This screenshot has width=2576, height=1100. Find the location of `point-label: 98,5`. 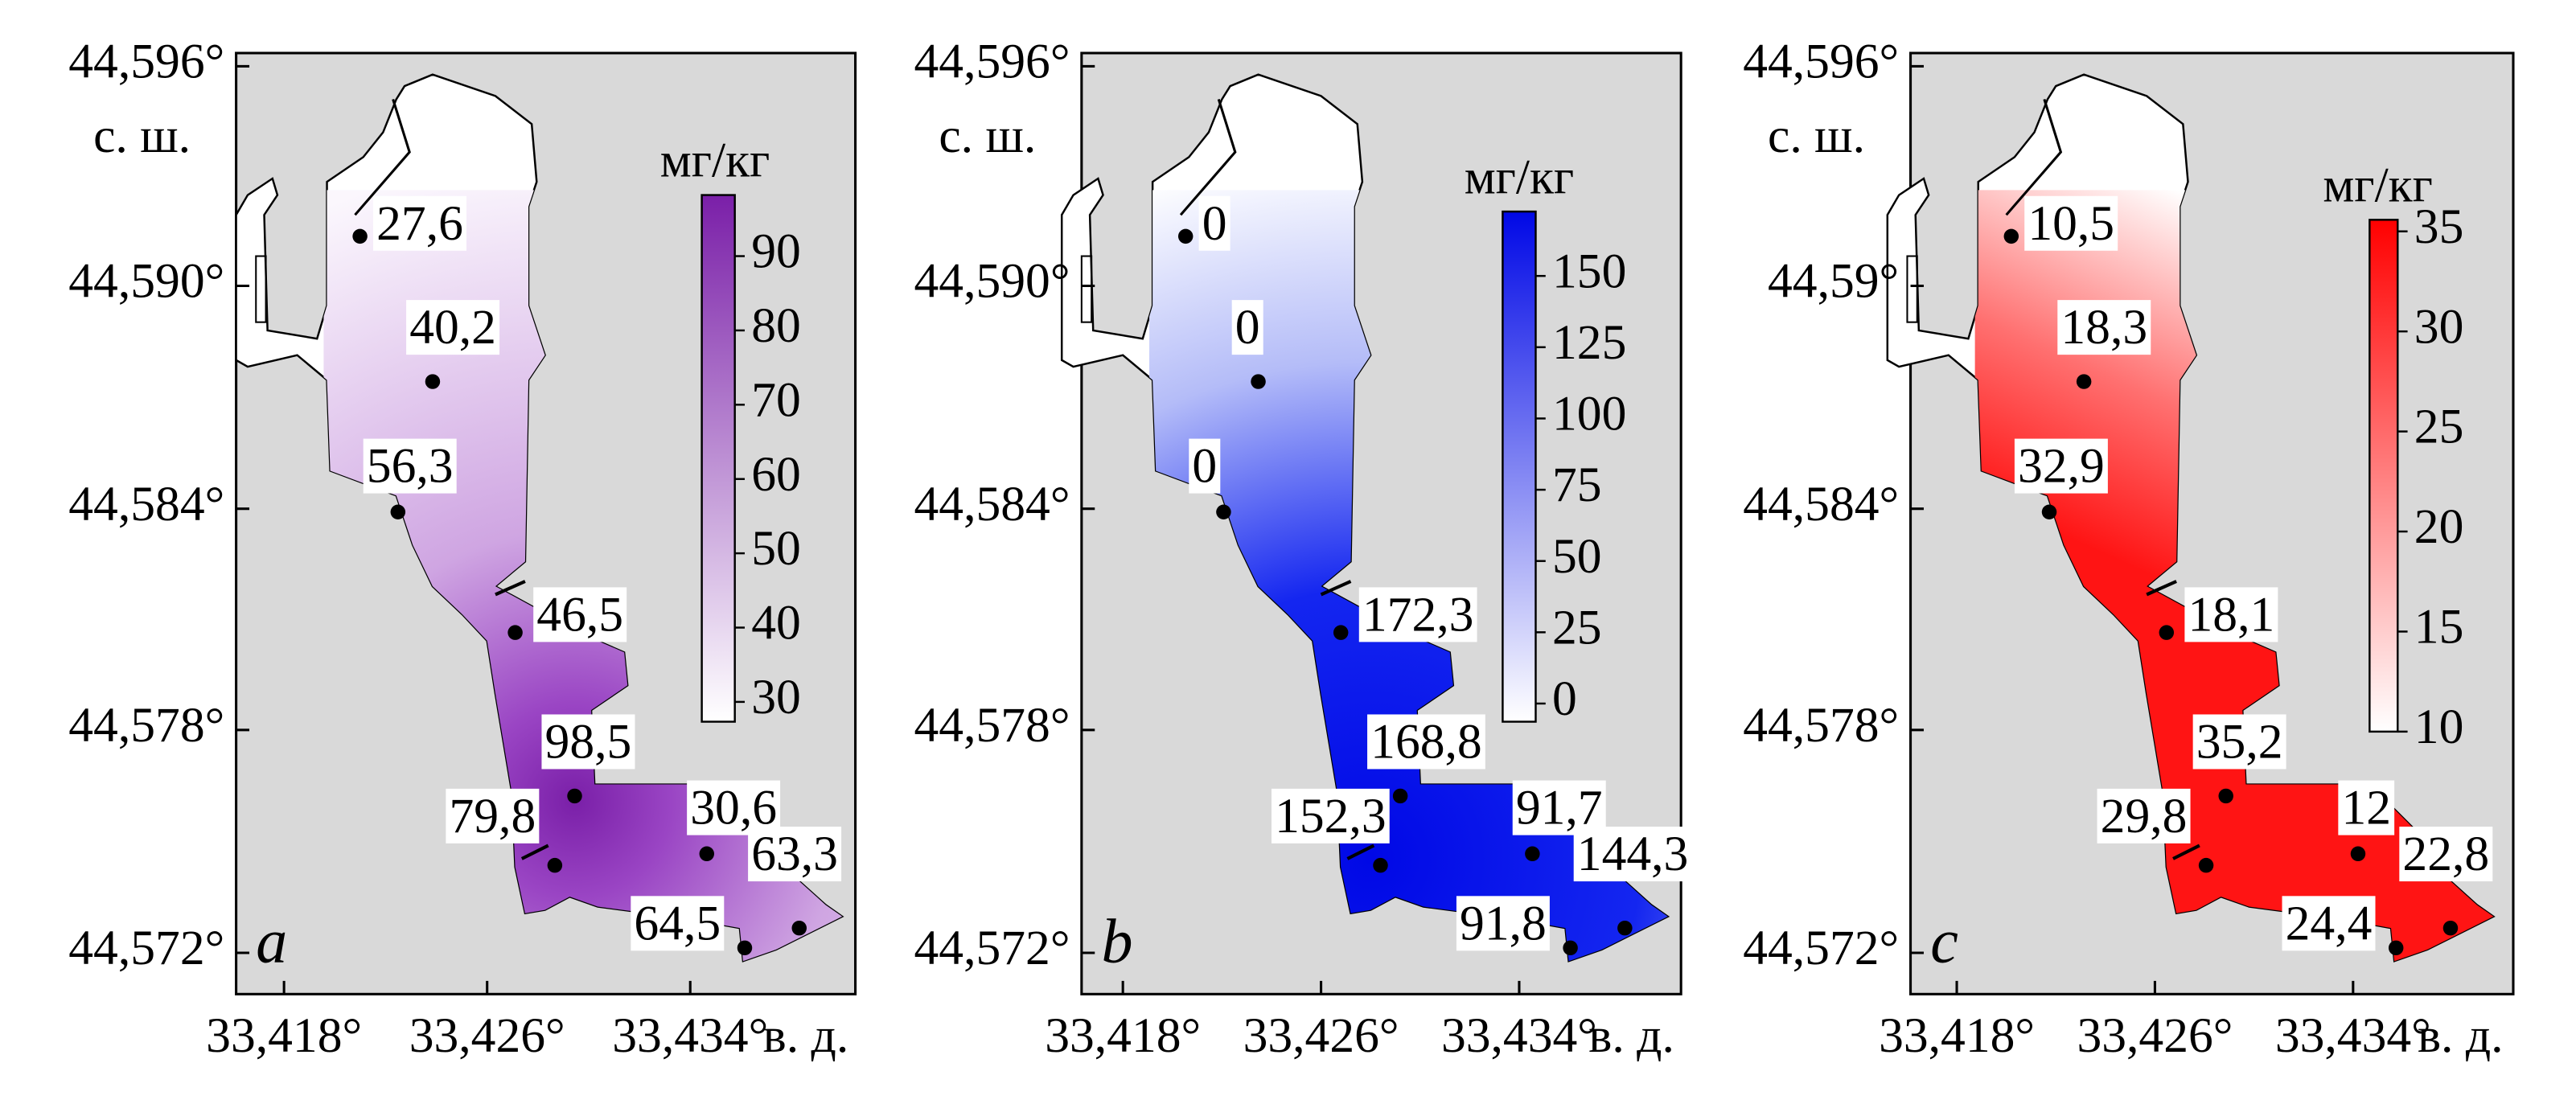

point-label: 98,5 is located at coordinates (588, 741).